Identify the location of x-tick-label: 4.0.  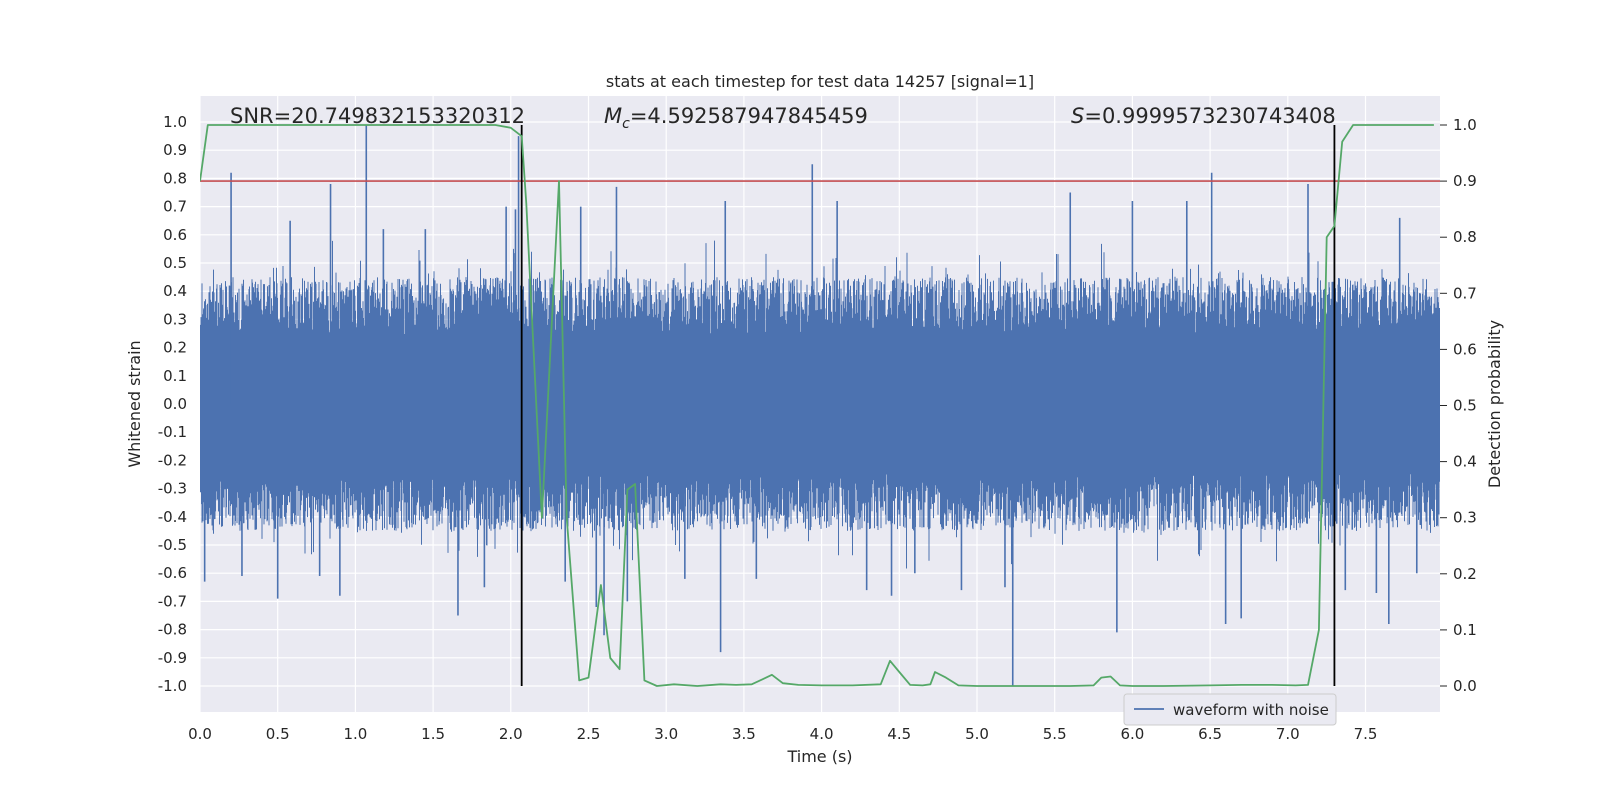
(822, 734).